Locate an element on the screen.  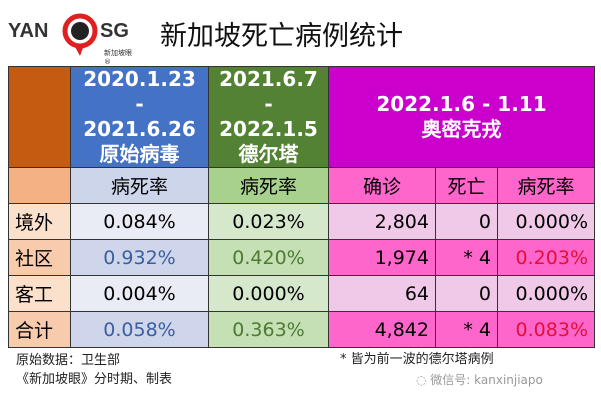
period-start: 2020.1.23 is located at coordinates (139, 79).